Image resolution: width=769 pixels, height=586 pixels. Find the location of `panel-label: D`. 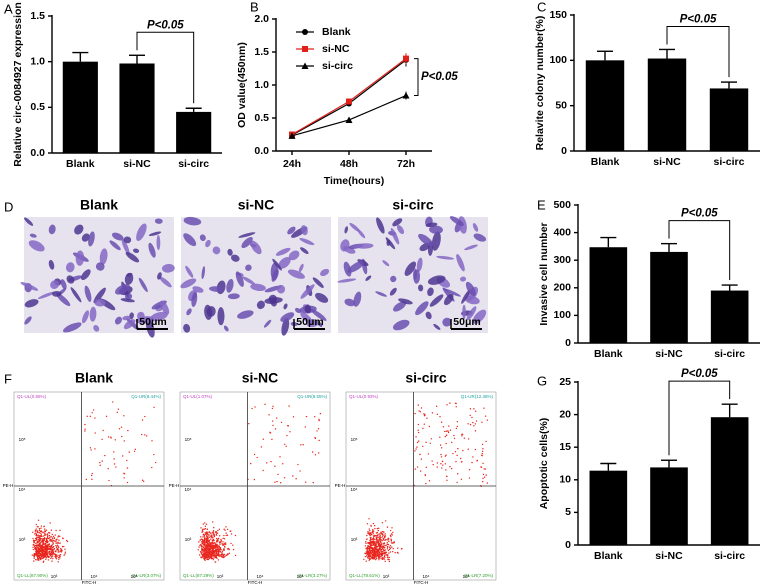

panel-label: D is located at coordinates (8, 206).